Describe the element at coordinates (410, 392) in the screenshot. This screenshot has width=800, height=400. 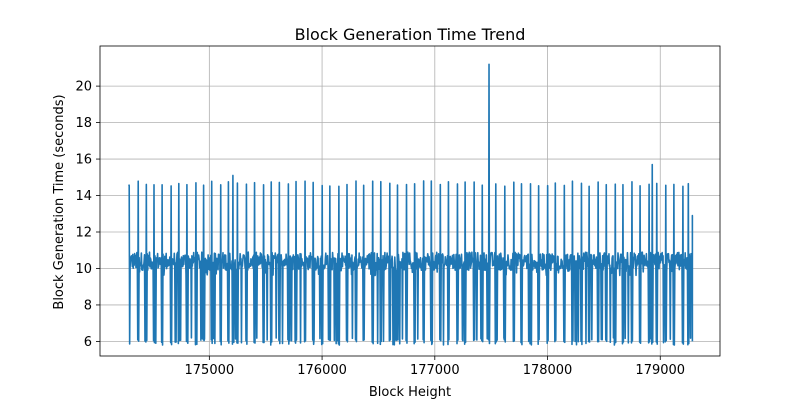
I see `x-axis-label: Block Height` at that location.